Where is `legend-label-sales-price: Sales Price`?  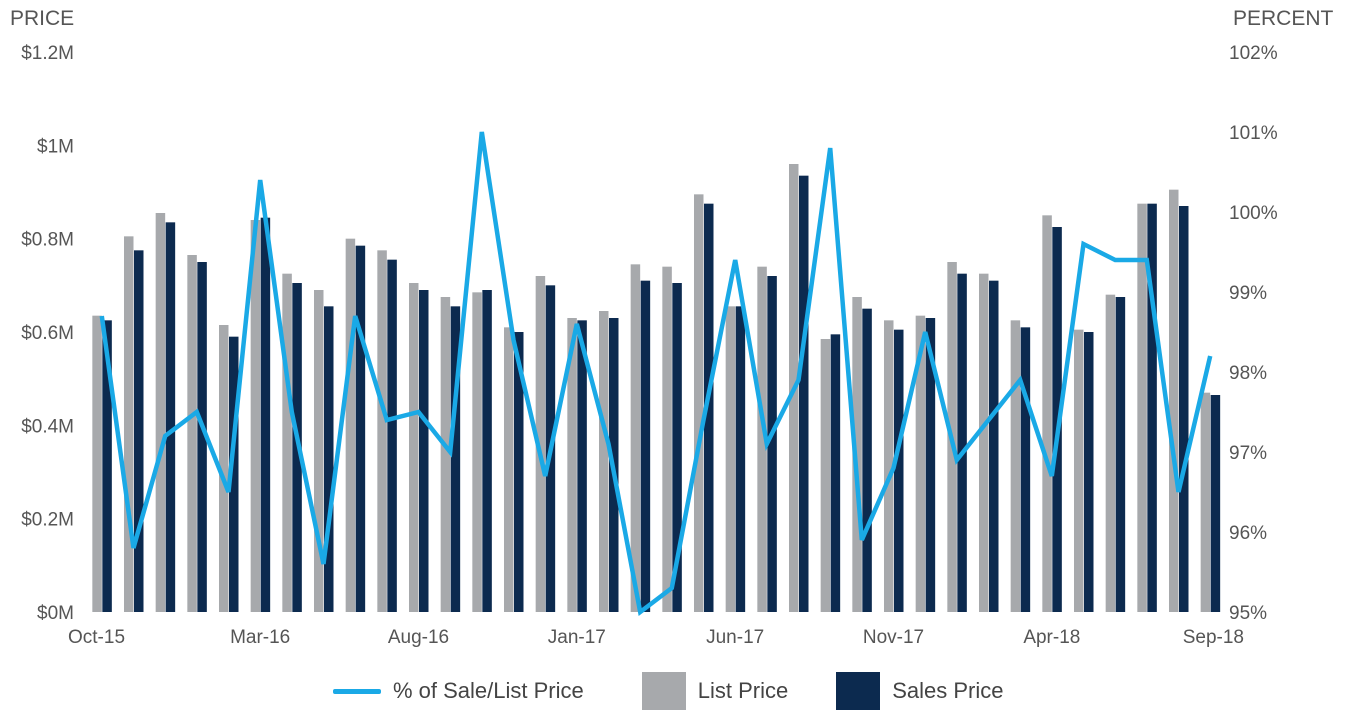 legend-label-sales-price: Sales Price is located at coordinates (948, 690).